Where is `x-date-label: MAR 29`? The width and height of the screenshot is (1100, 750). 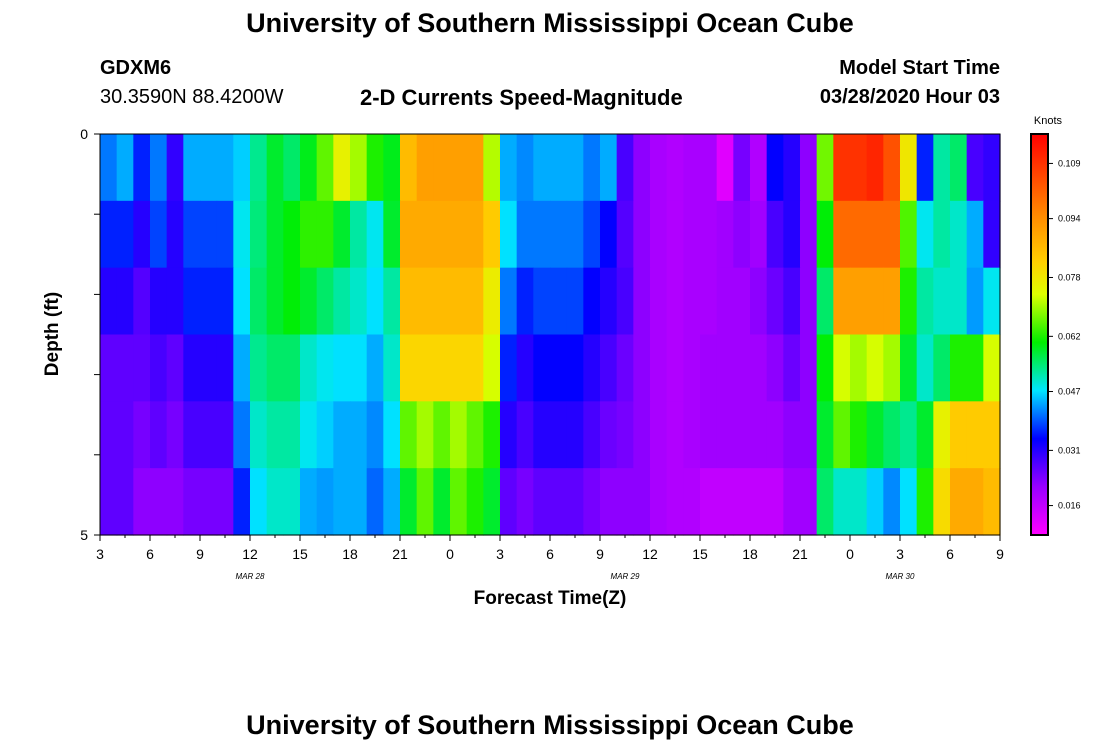 x-date-label: MAR 29 is located at coordinates (625, 576).